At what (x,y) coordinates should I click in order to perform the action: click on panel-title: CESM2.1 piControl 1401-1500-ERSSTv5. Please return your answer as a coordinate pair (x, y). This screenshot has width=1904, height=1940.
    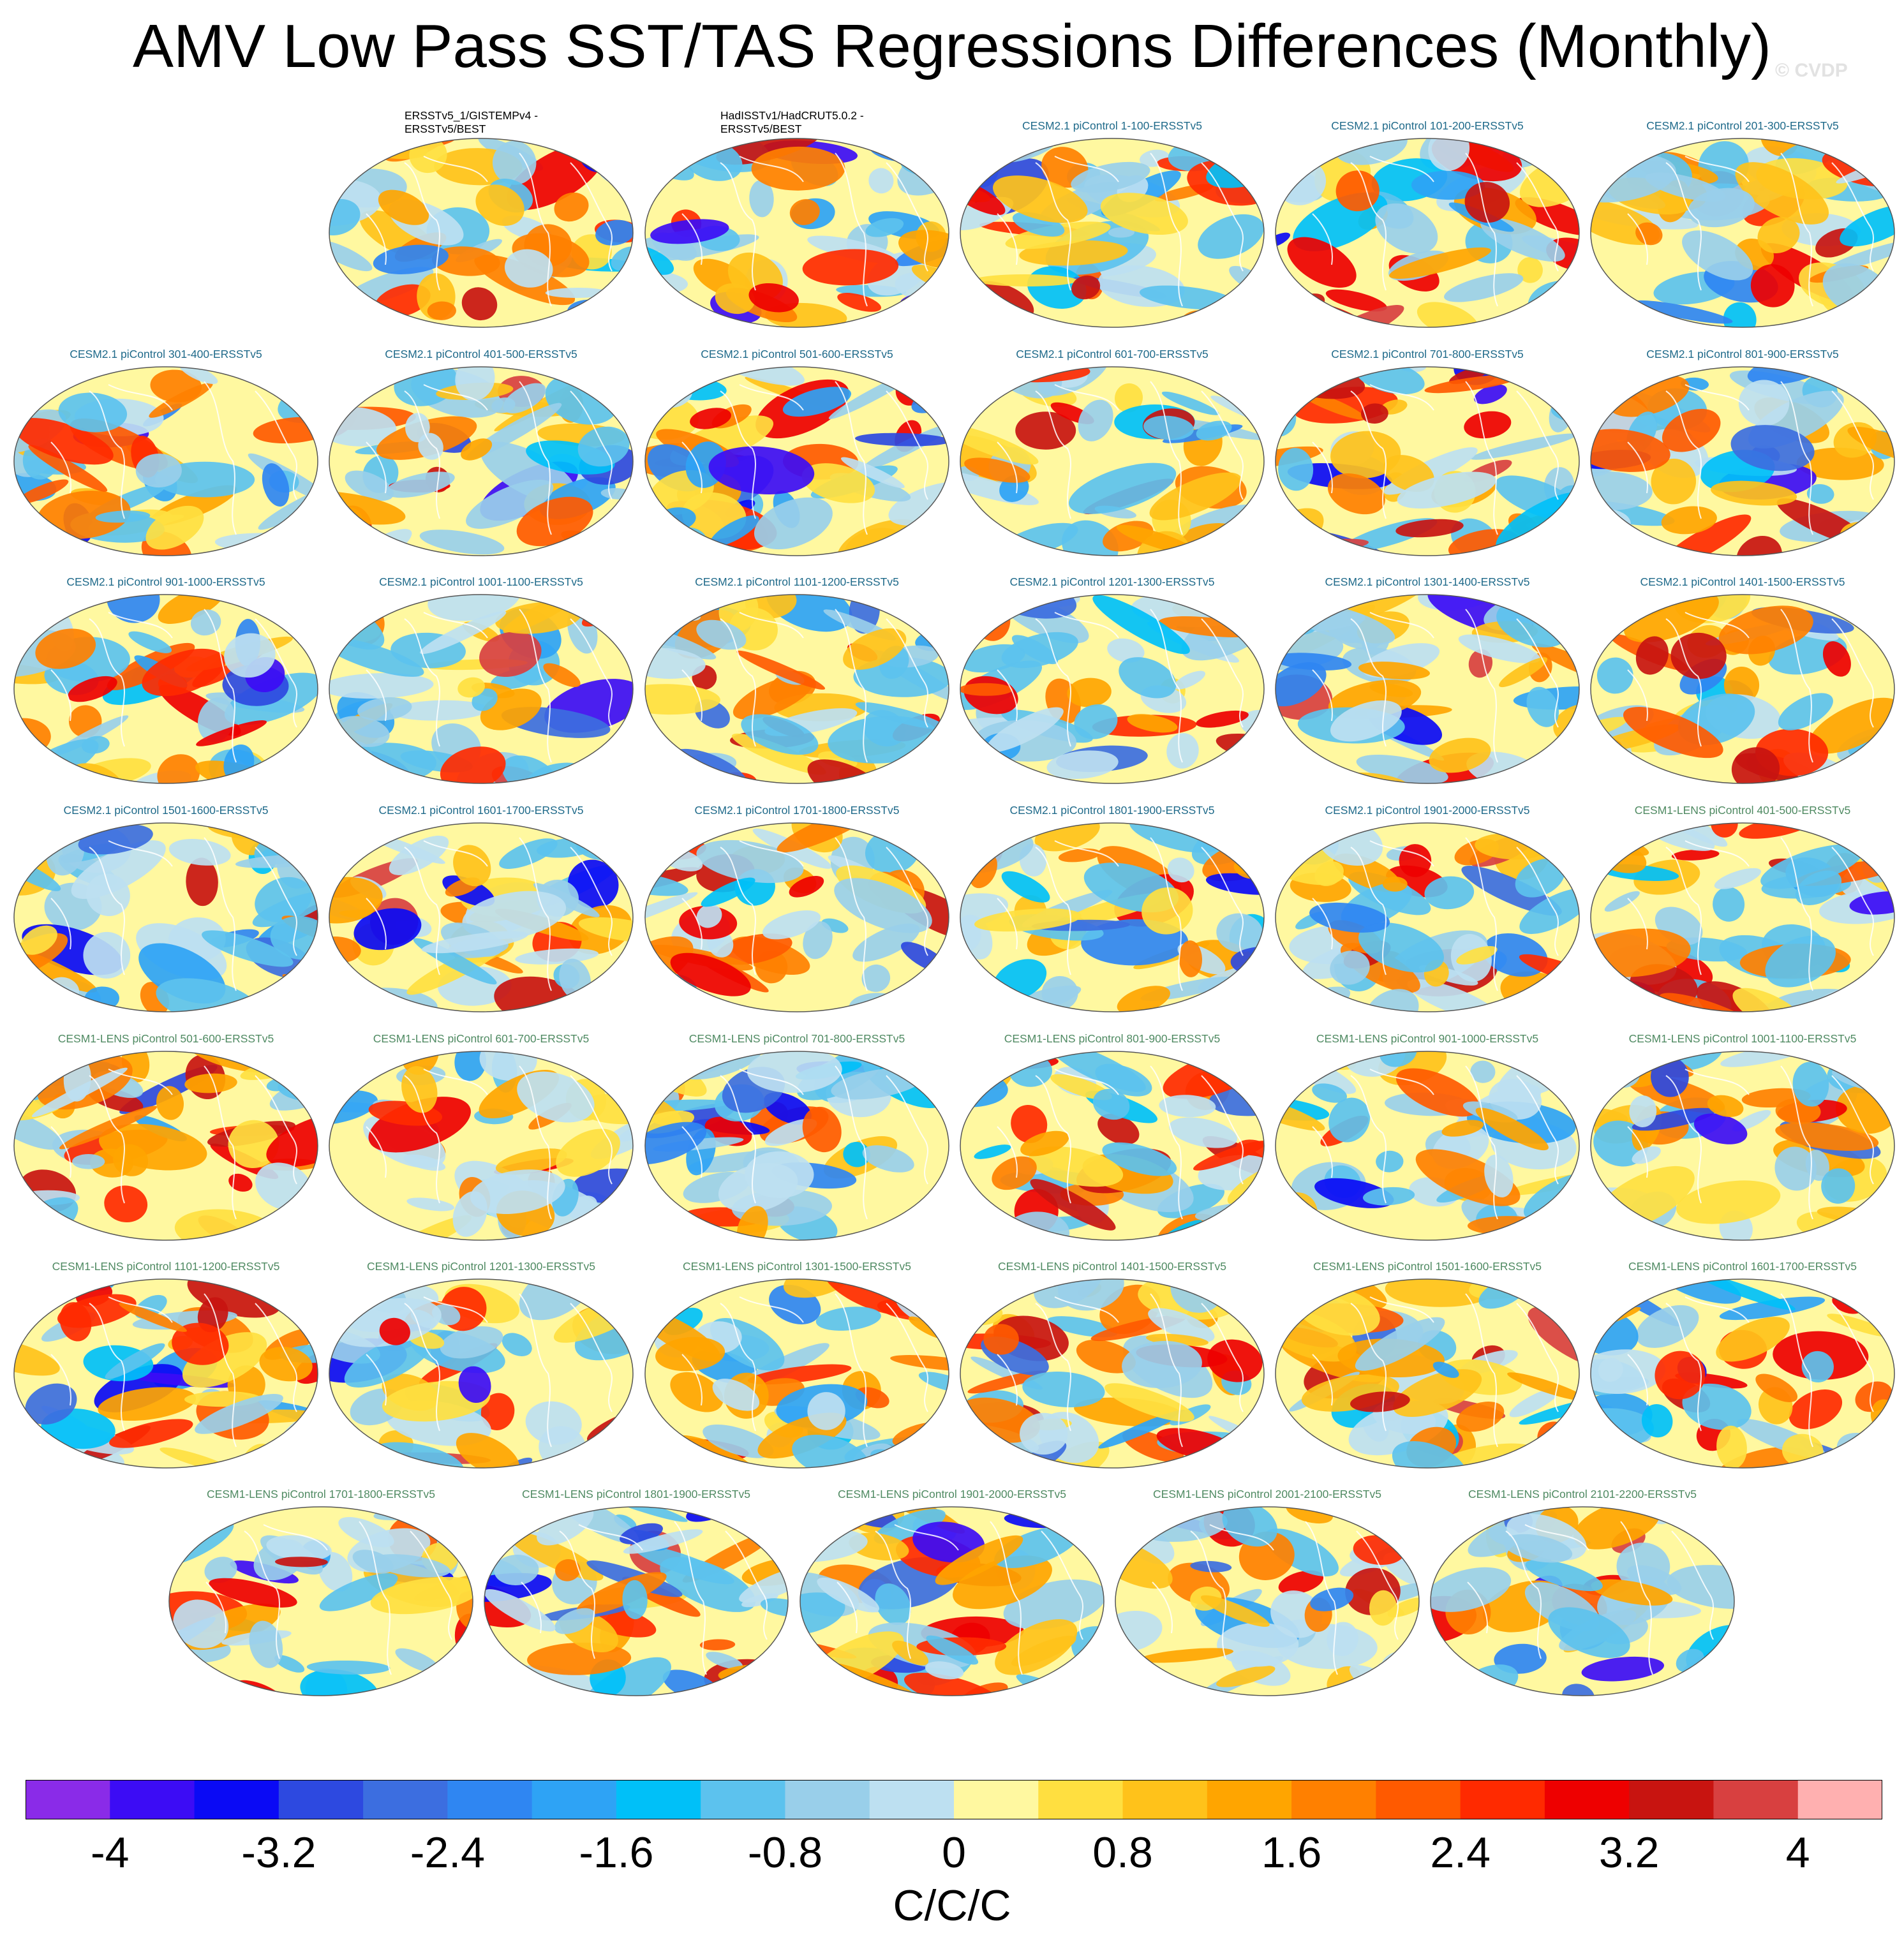
    Looking at the image, I should click on (1742, 582).